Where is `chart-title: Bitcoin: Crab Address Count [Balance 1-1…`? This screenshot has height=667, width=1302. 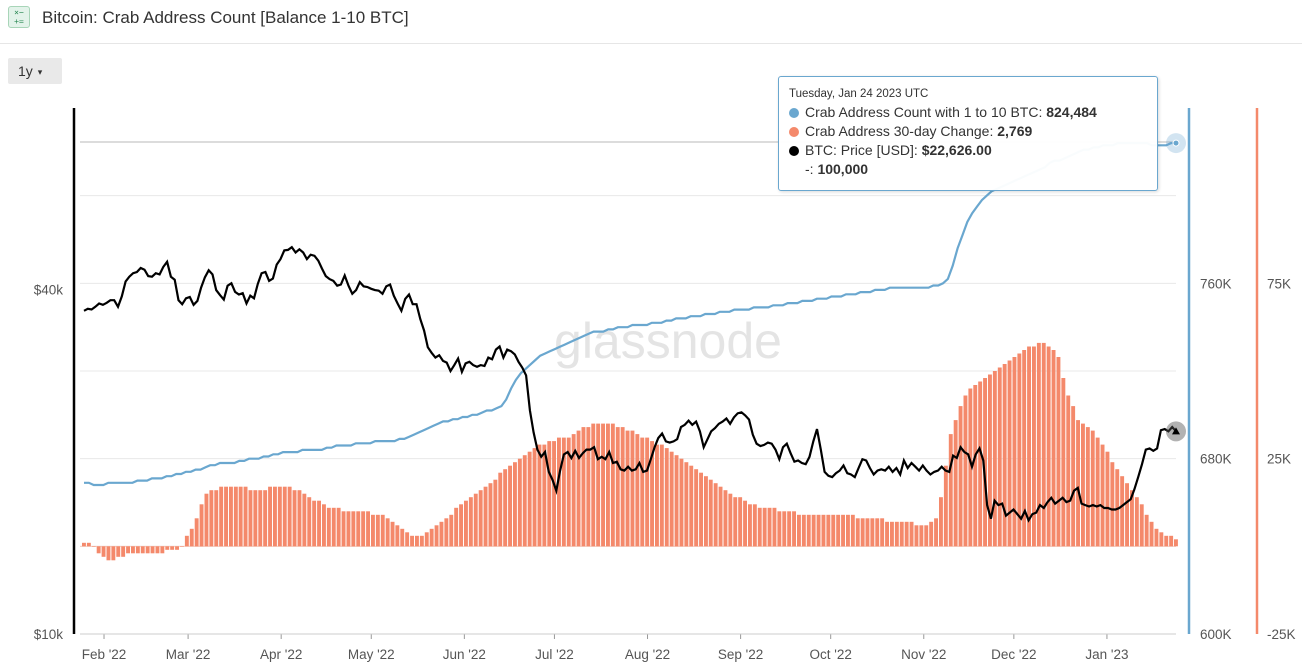 chart-title: Bitcoin: Crab Address Count [Balance 1-1… is located at coordinates (225, 17).